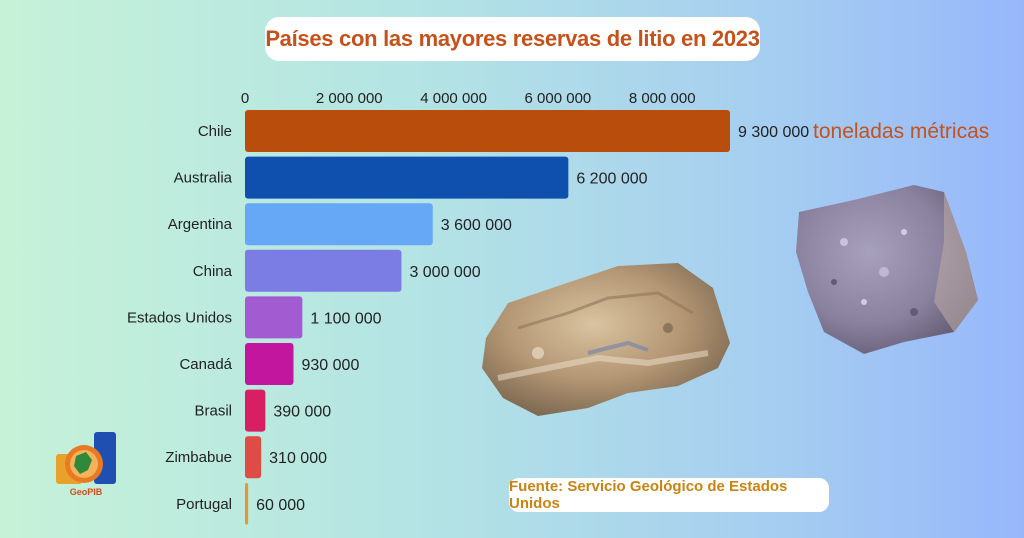 Image resolution: width=1024 pixels, height=538 pixels. I want to click on x-tick-label: 4 000 000, so click(453, 98).